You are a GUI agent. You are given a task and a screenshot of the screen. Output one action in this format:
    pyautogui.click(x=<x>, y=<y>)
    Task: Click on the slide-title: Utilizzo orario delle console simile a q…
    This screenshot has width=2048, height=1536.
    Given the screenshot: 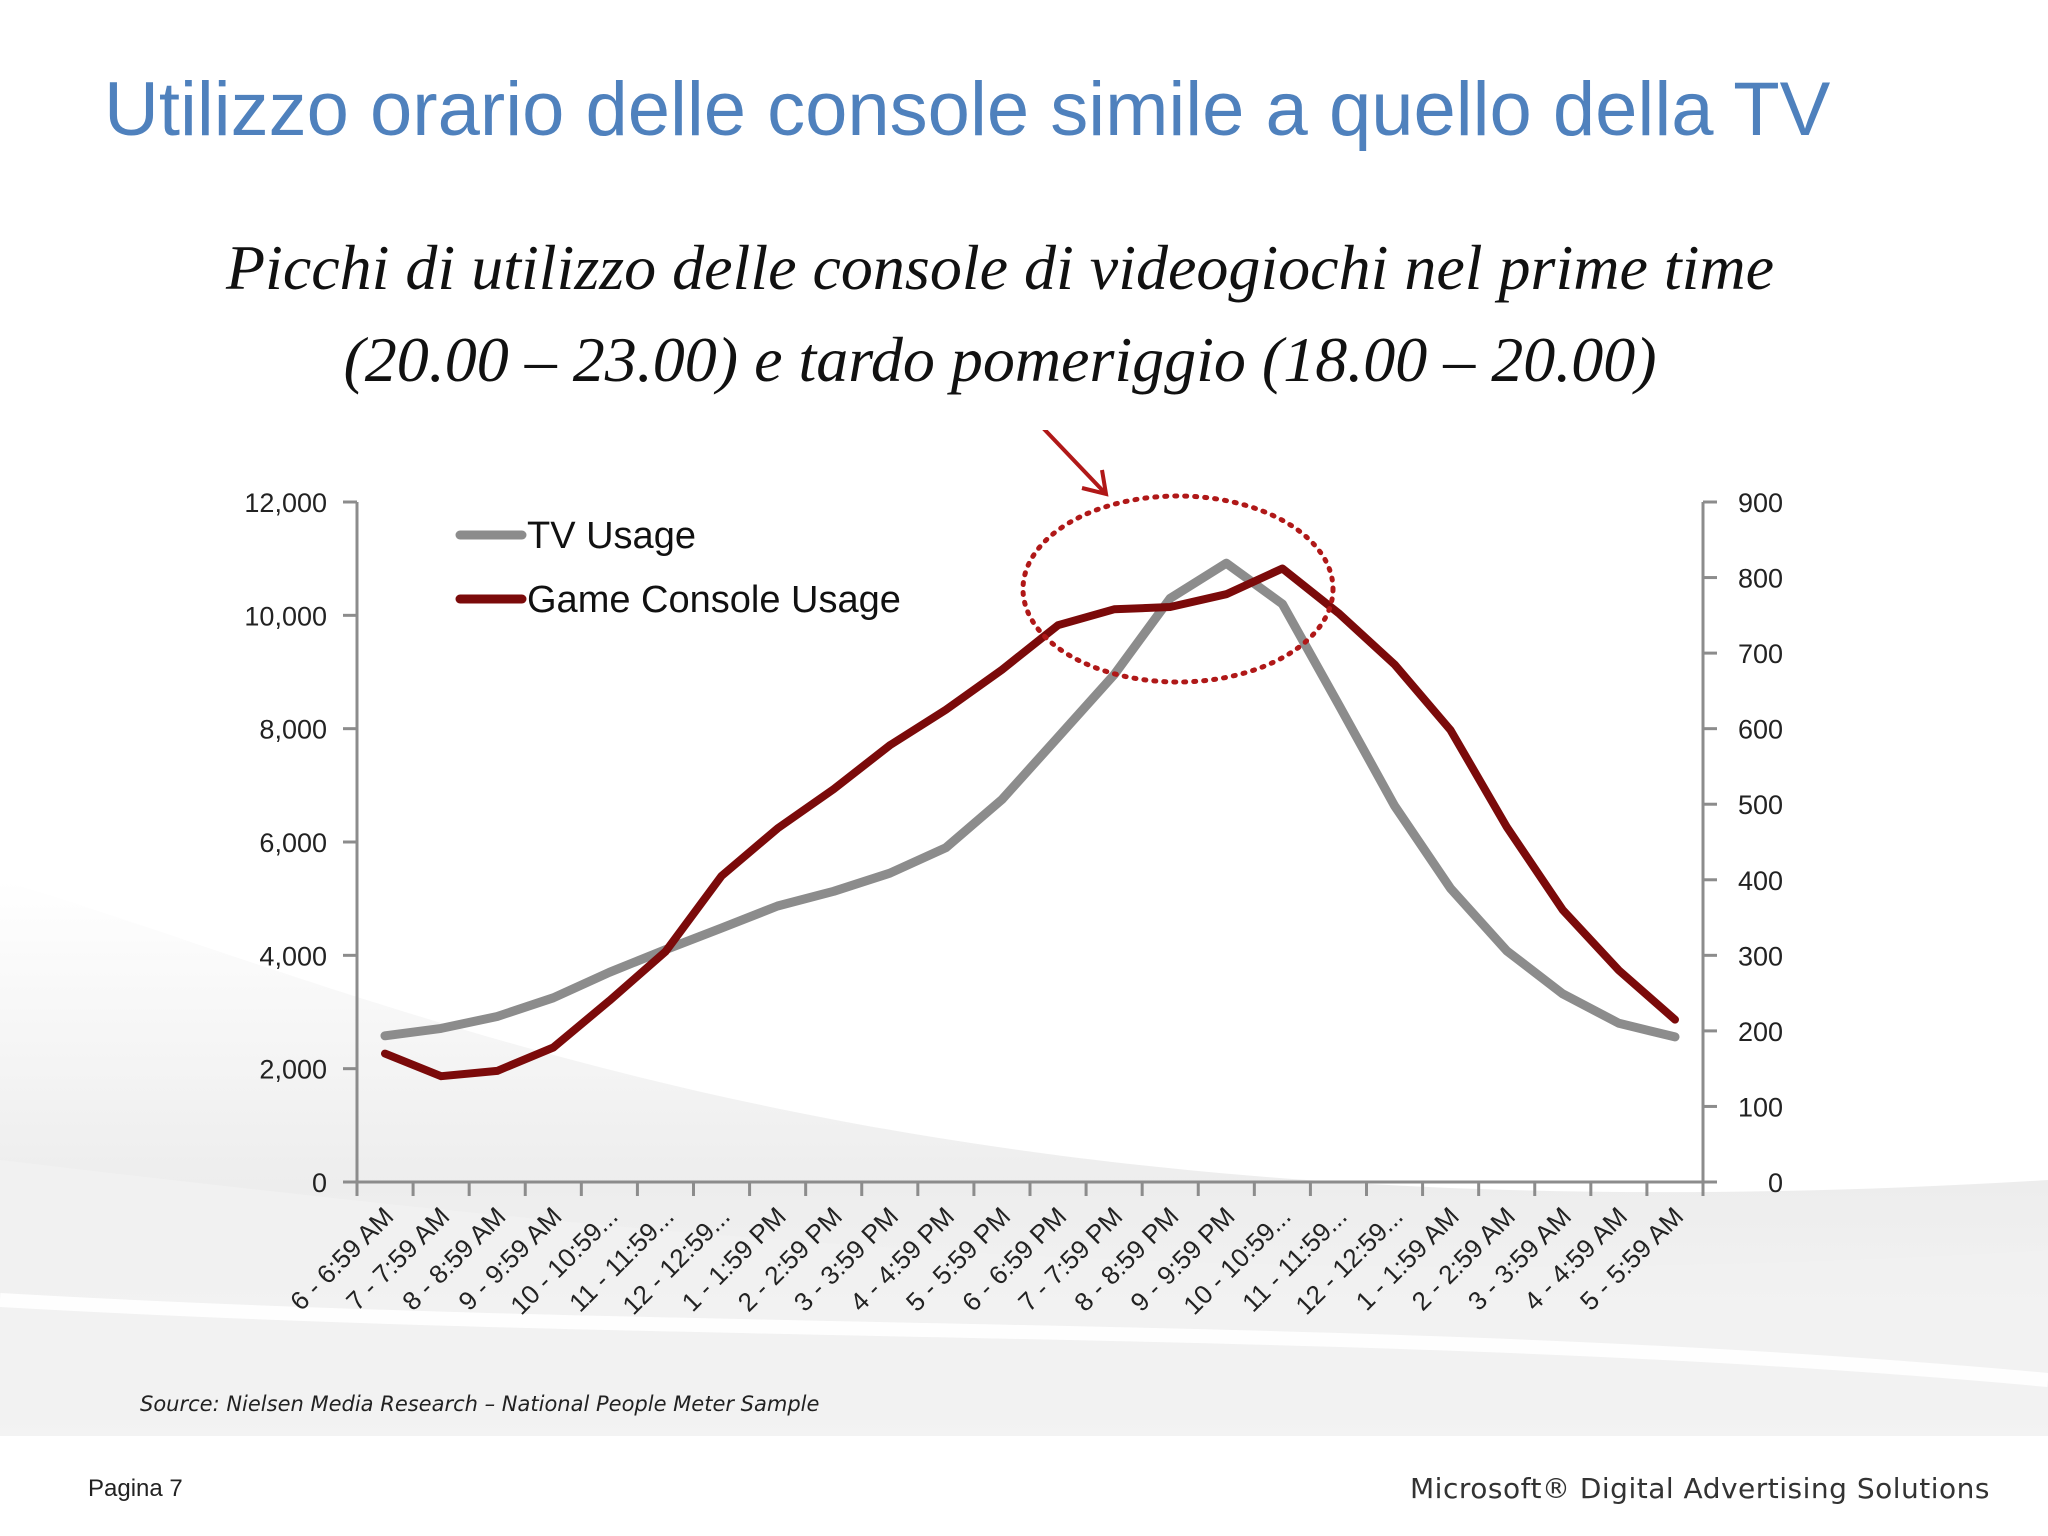 What is the action you would take?
    pyautogui.click(x=967, y=109)
    